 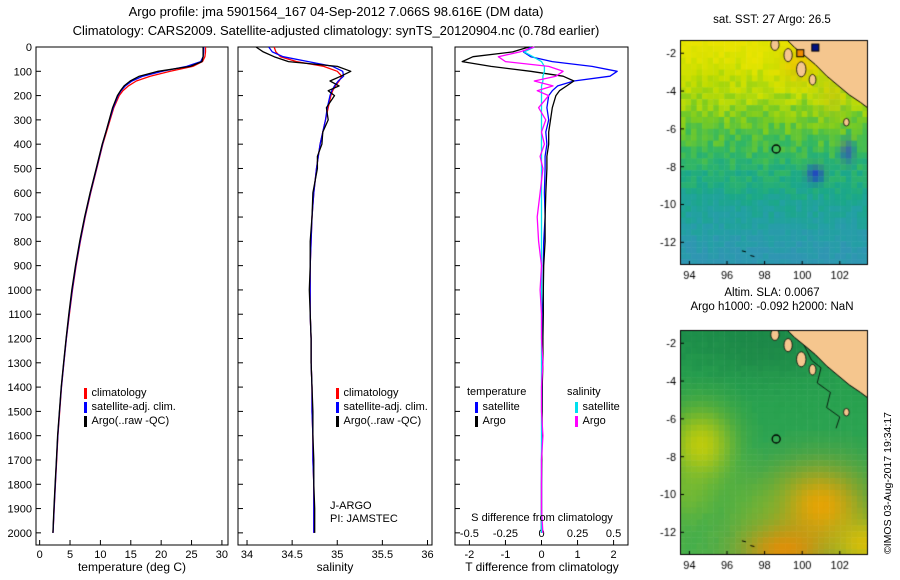 I want to click on depth-tick-label: 1200, so click(x=20, y=340).